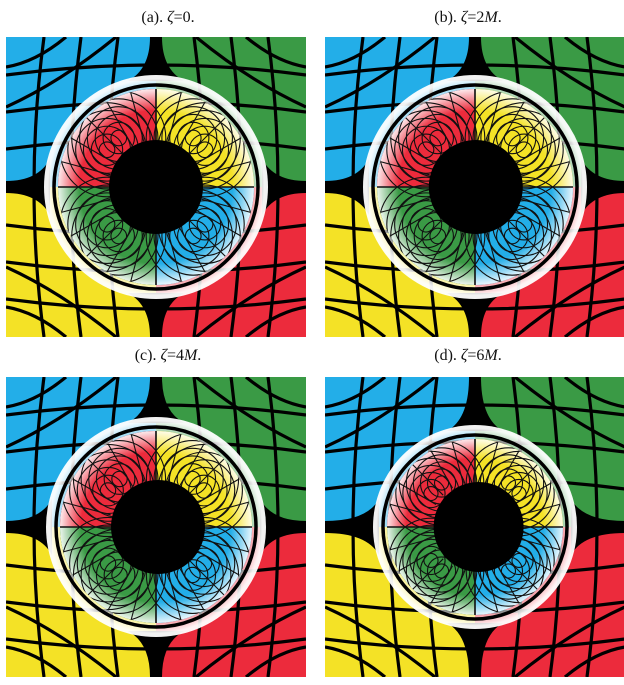 Image resolution: width=624 pixels, height=685 pixels. I want to click on caption-a-label: (a)., so click(152, 17).